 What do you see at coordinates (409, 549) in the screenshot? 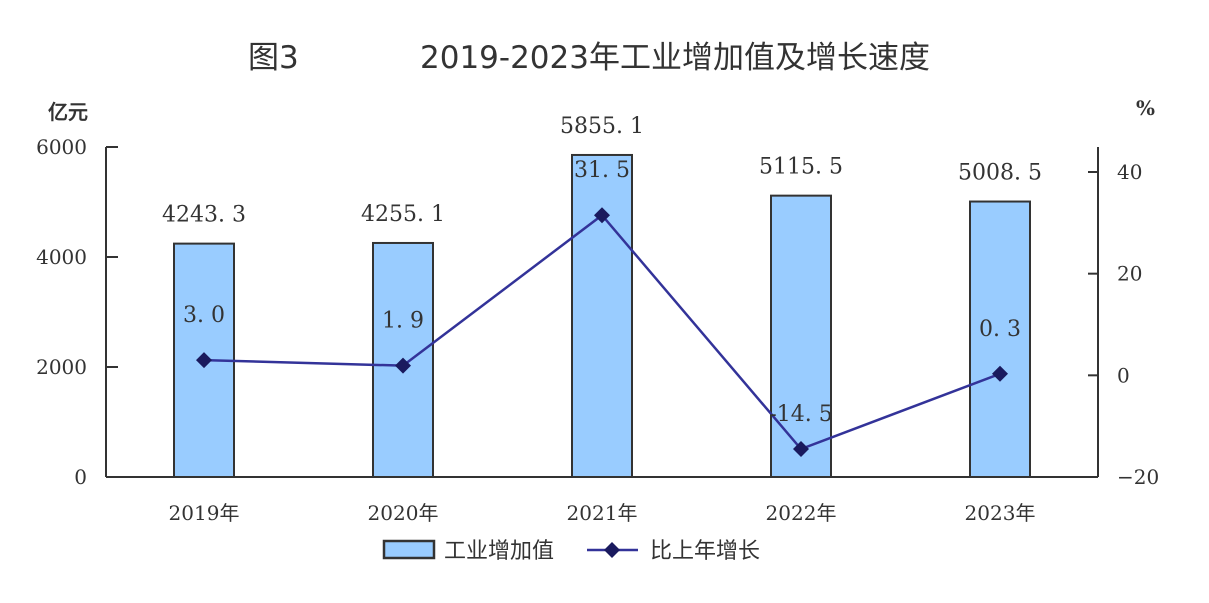
I see `legend-bar-swatch` at bounding box center [409, 549].